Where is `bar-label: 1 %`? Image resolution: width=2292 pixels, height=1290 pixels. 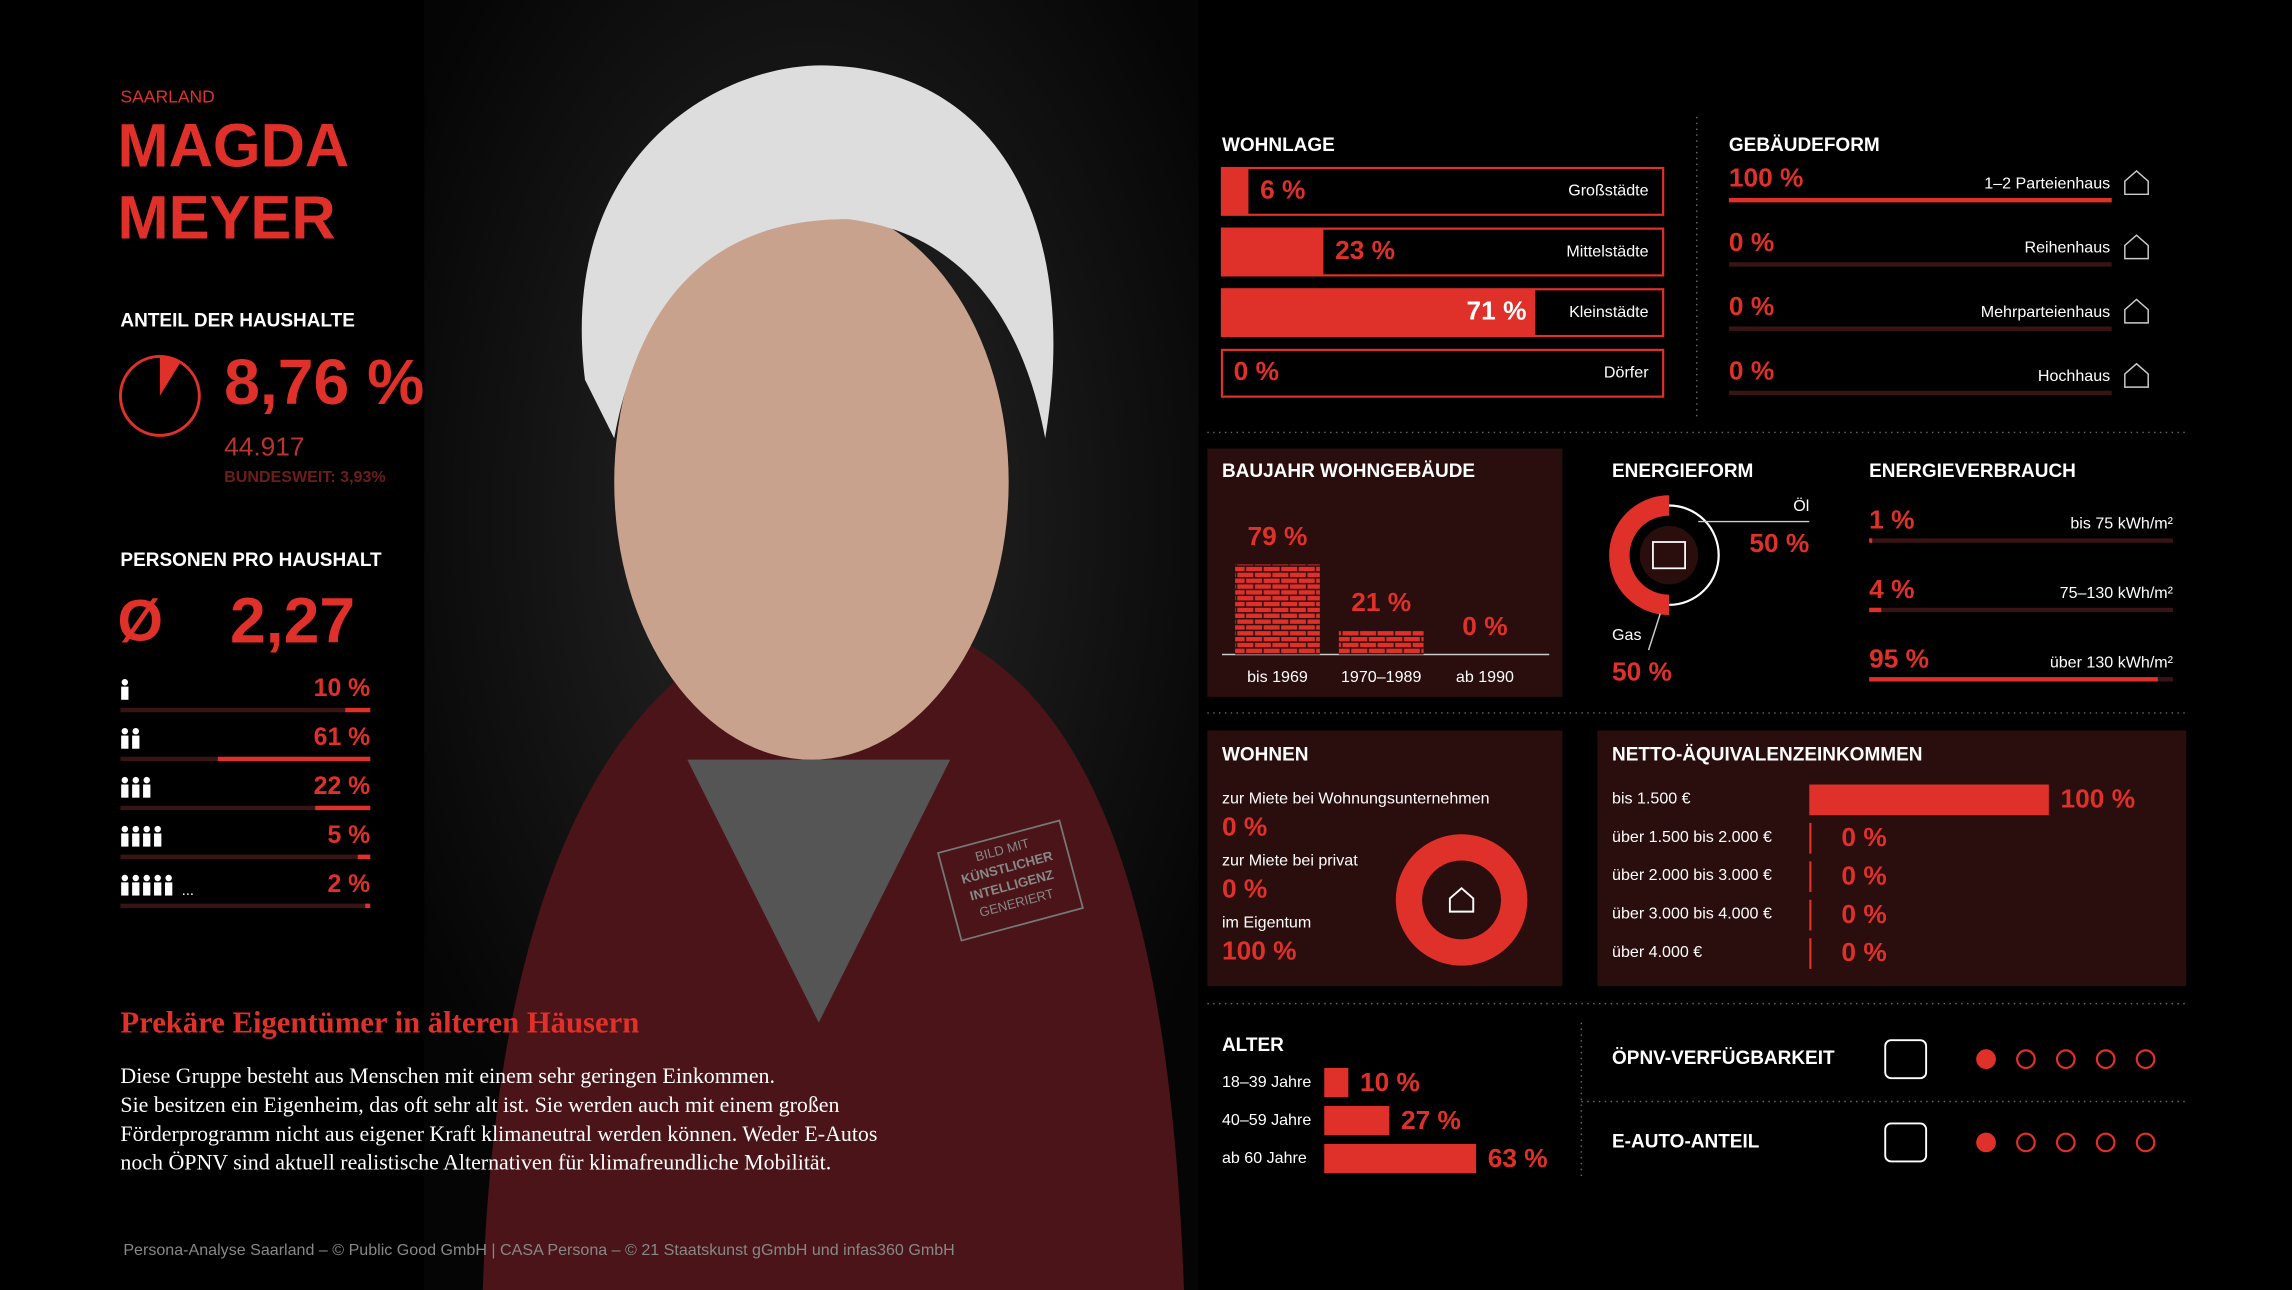
bar-label: 1 % is located at coordinates (1891, 519).